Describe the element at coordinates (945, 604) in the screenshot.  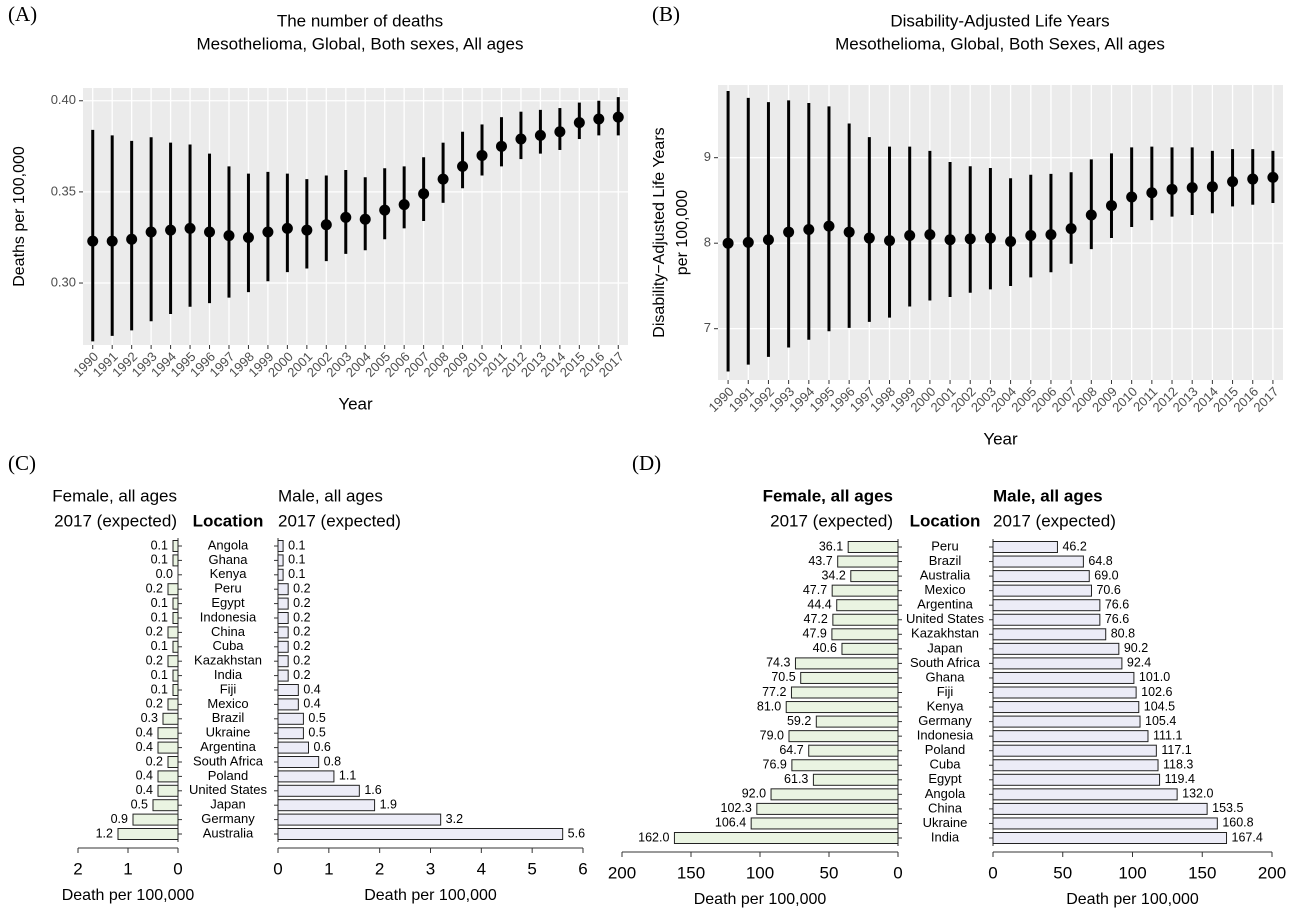
I see `location-label: Argentina` at that location.